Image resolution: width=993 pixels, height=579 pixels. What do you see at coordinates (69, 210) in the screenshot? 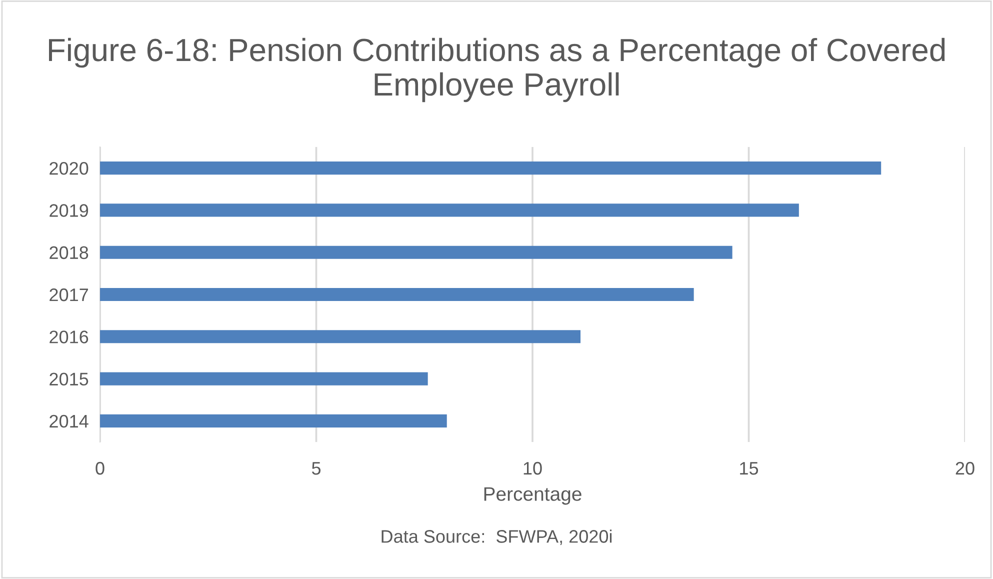
I see `y-tick-label: 2019` at bounding box center [69, 210].